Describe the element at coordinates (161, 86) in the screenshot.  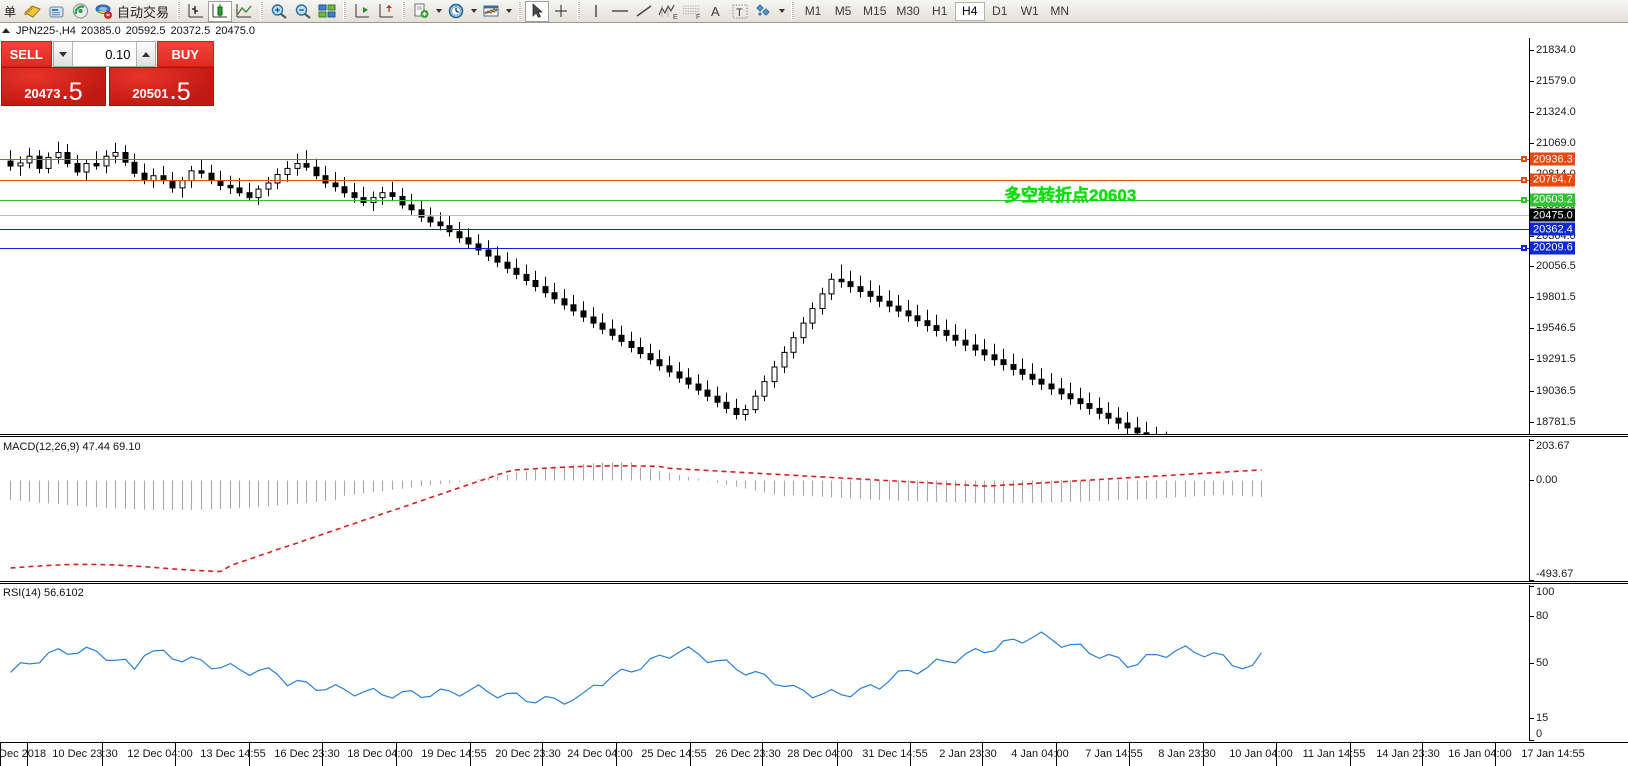
I see `ask-price-box: 20501 . 5` at that location.